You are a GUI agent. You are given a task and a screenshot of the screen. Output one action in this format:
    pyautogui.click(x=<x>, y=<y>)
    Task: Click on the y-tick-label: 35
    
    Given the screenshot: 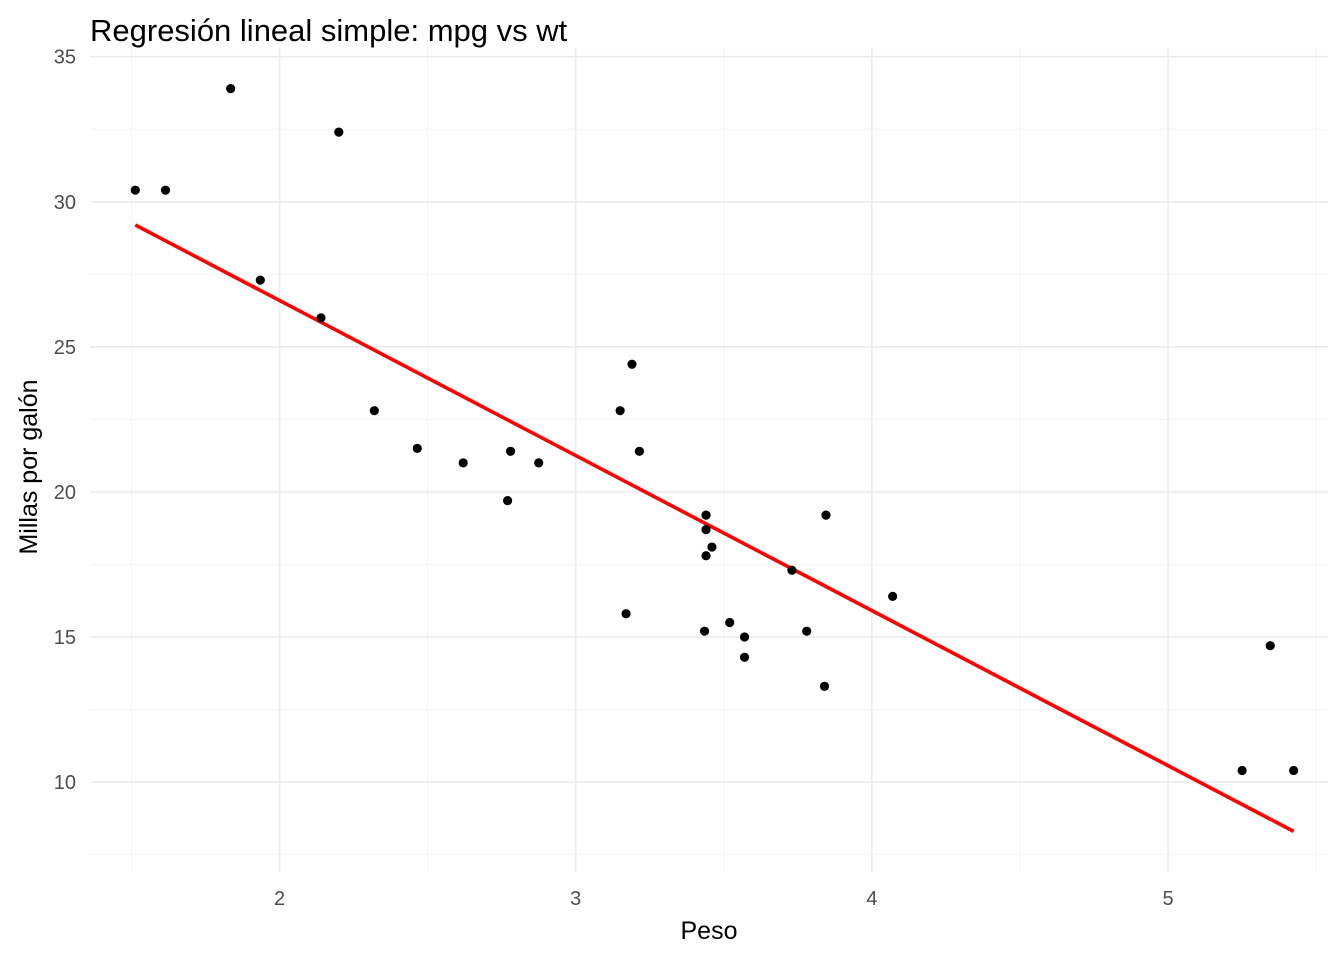 What is the action you would take?
    pyautogui.click(x=65, y=58)
    